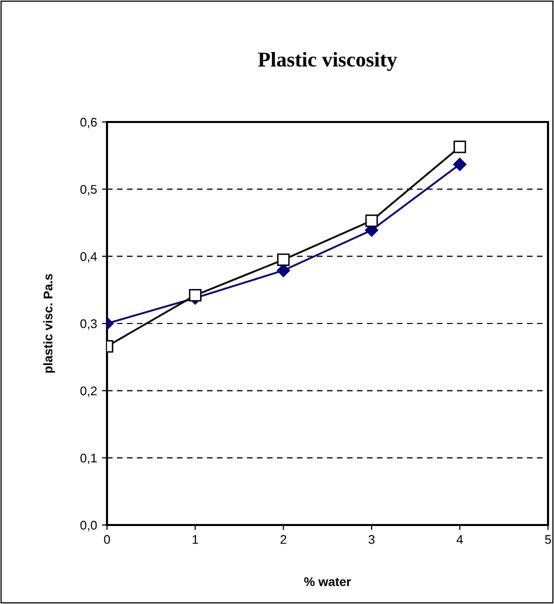 This screenshot has height=604, width=554. What do you see at coordinates (49, 323) in the screenshot?
I see `y-axis-title: plastic visc. Pa.s` at bounding box center [49, 323].